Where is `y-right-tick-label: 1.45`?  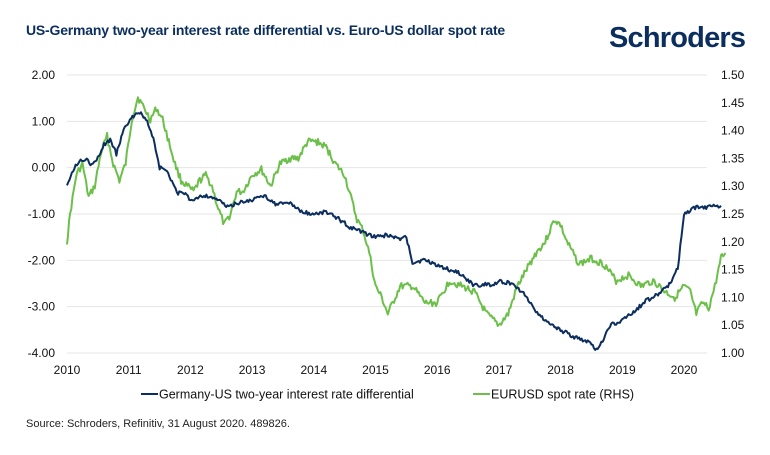 y-right-tick-label: 1.45 is located at coordinates (733, 103).